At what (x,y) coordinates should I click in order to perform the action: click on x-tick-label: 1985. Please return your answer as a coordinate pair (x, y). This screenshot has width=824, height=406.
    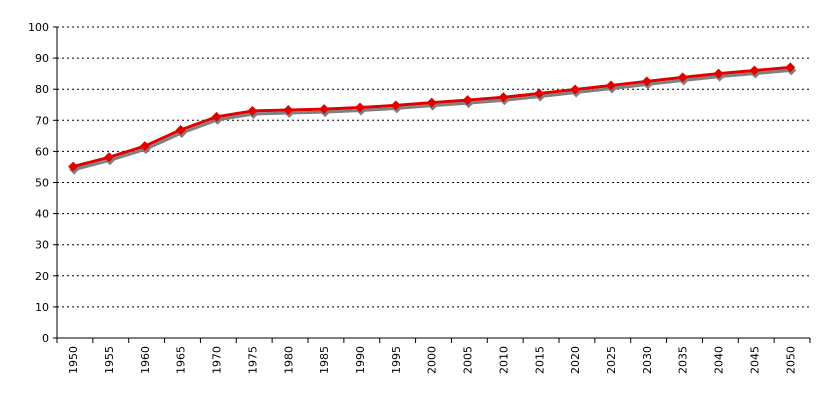
    Looking at the image, I should click on (324, 360).